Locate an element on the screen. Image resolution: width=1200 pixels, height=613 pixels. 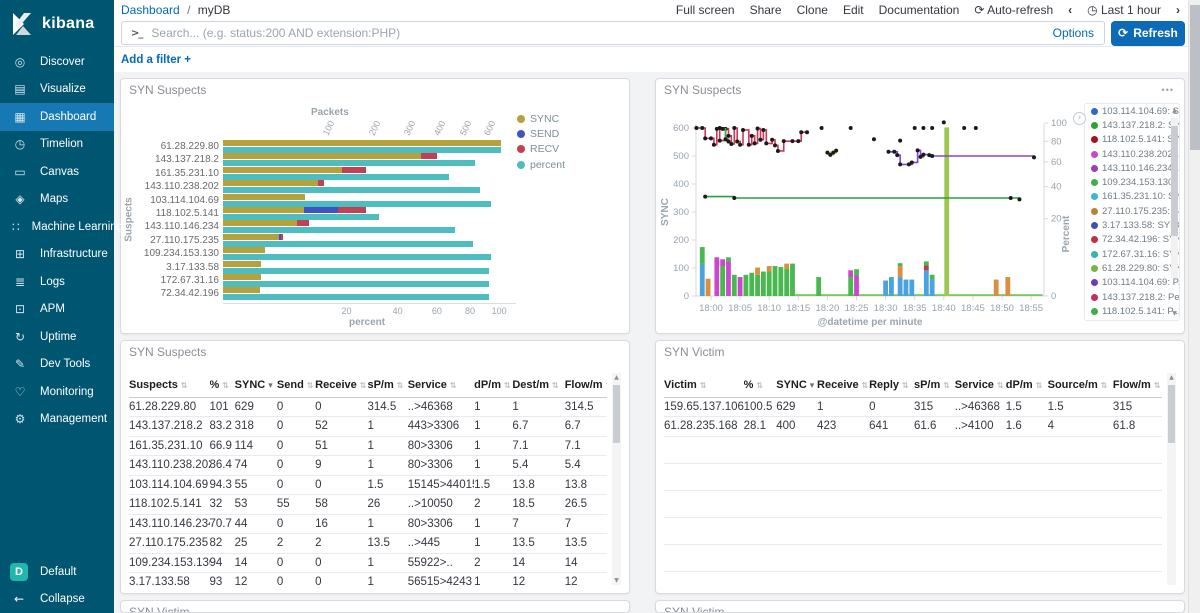
legend-item-send: SEND is located at coordinates (541, 133).